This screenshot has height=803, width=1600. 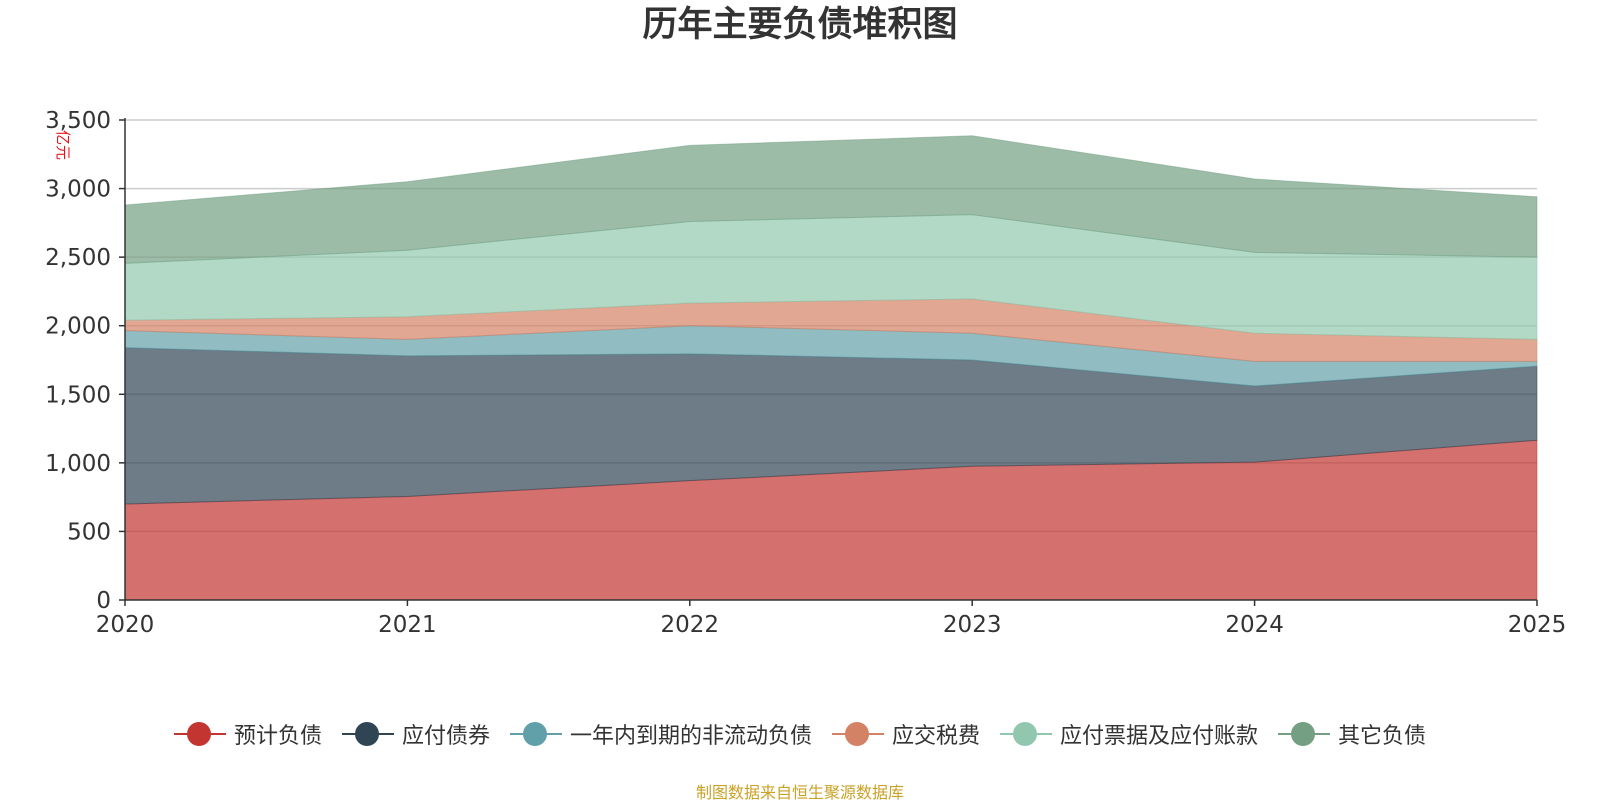 I want to click on x-tick-label: 2020, so click(x=125, y=625).